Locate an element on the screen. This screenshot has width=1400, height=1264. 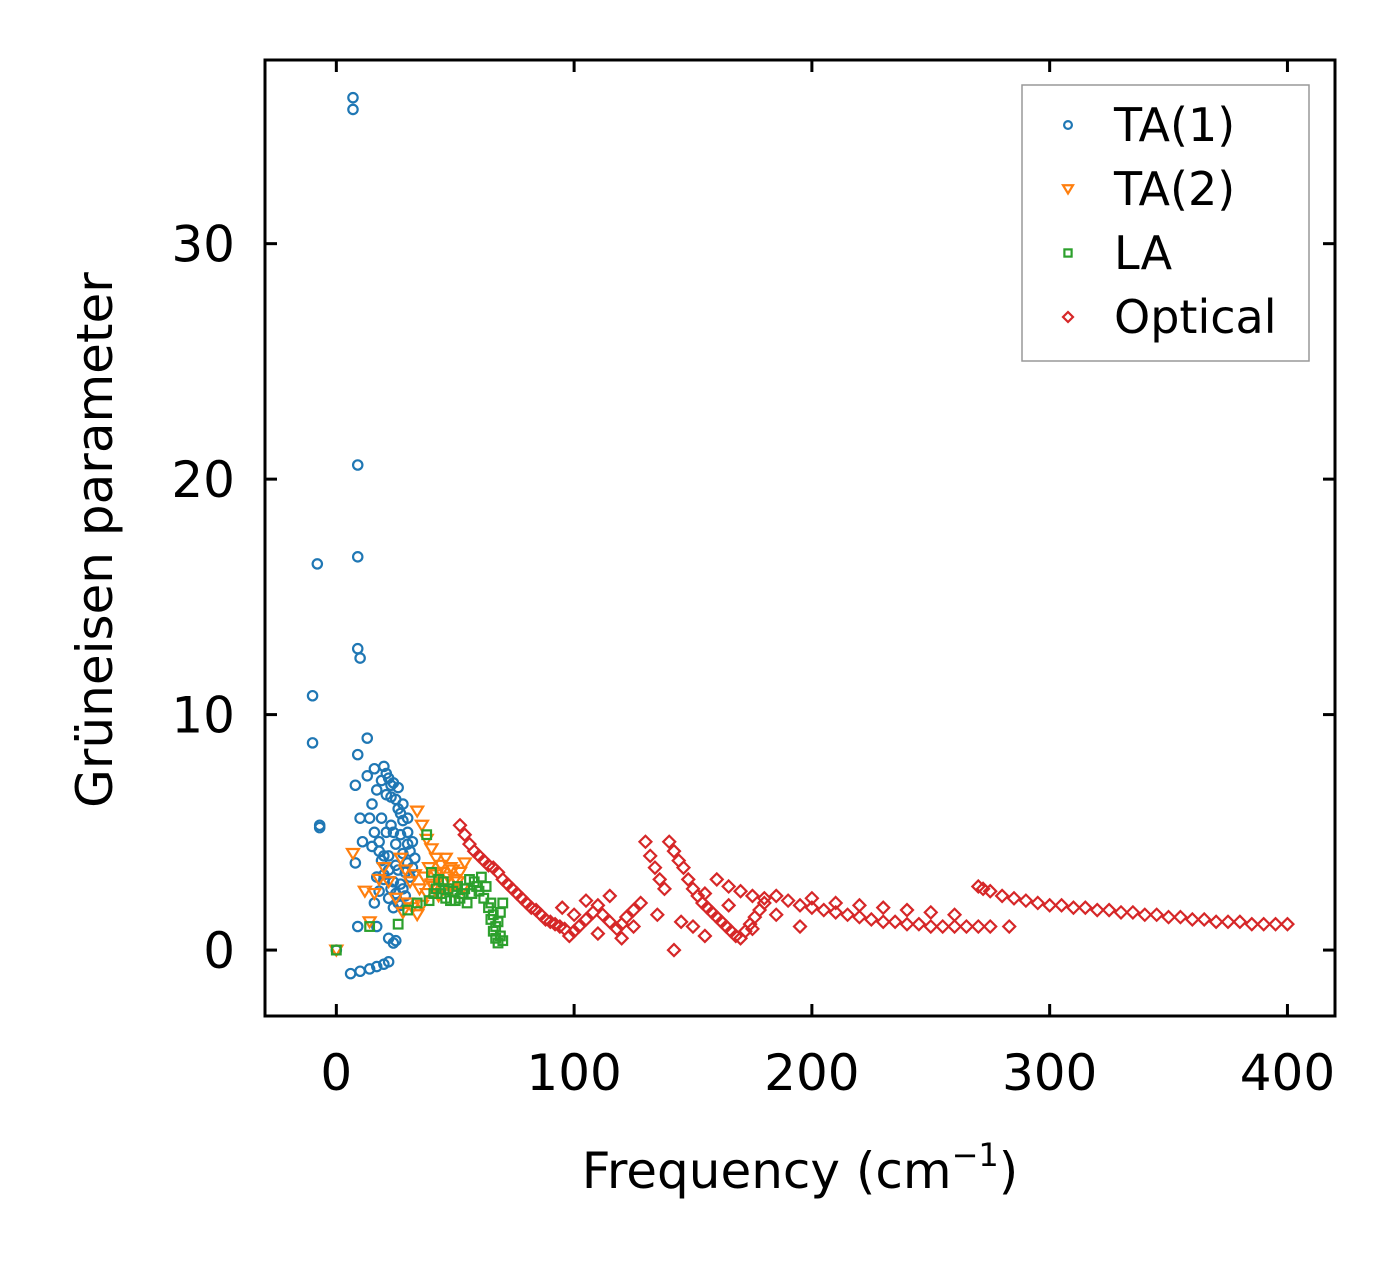
x-tick-label: 300 is located at coordinates (1049, 1073).